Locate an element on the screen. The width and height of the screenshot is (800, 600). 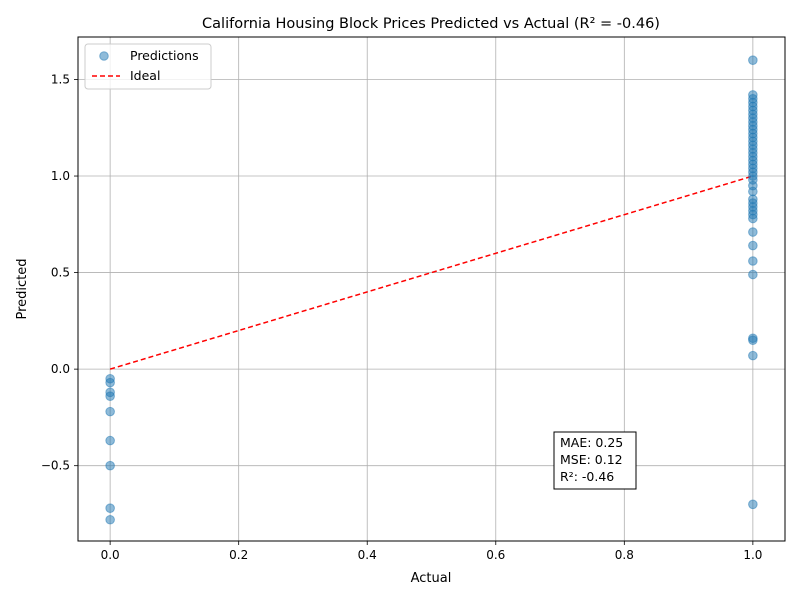
x-tick-label: 0.0 is located at coordinates (110, 555).